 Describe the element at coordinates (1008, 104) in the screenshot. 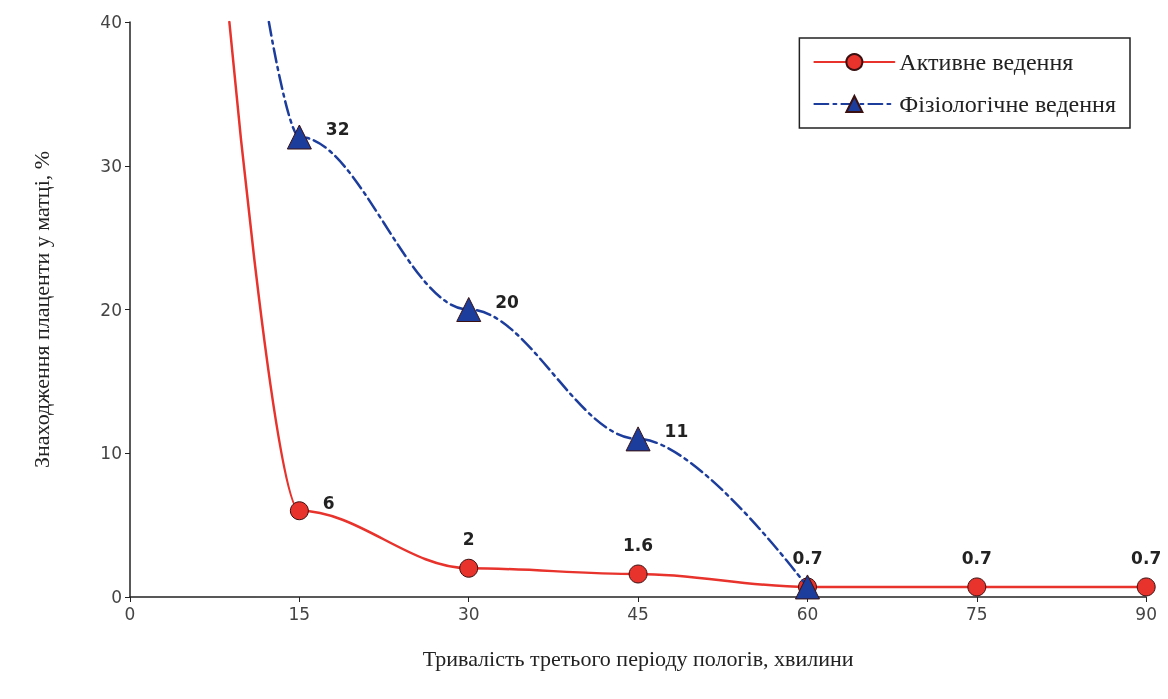

I see `legend-label: Фізіологічне ведення` at that location.